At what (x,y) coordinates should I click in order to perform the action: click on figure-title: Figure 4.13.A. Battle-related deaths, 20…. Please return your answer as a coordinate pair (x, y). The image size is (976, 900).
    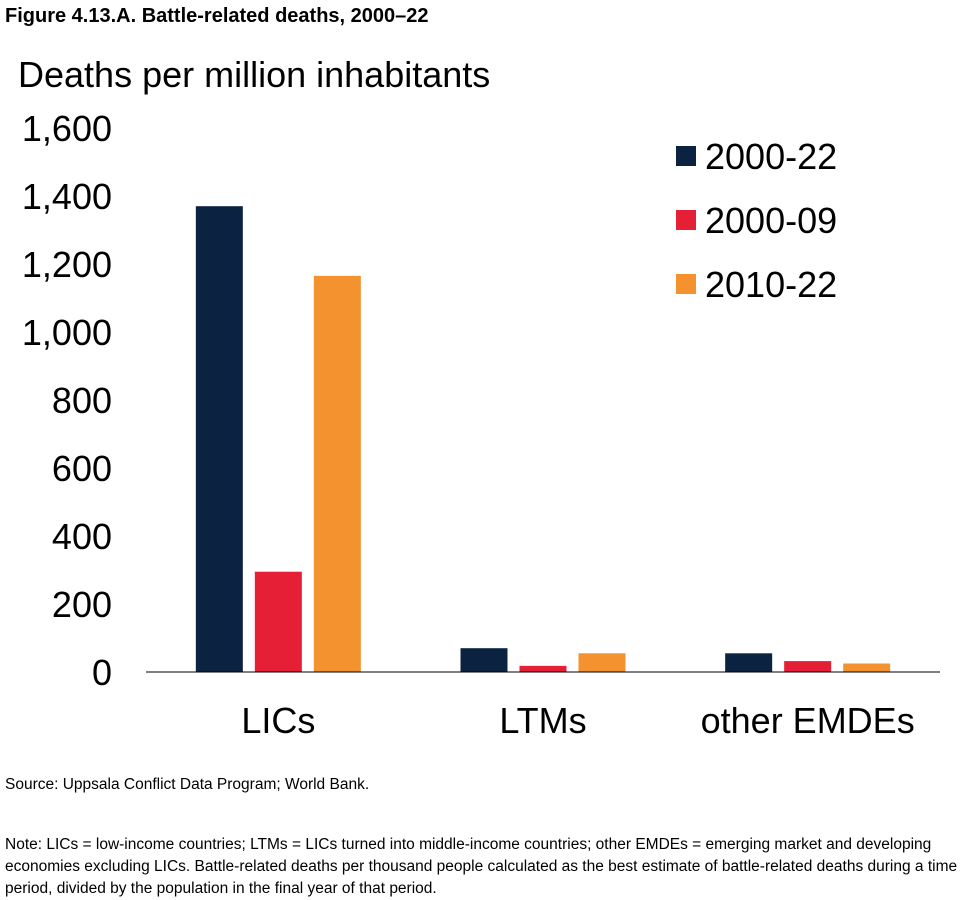
    Looking at the image, I should click on (217, 16).